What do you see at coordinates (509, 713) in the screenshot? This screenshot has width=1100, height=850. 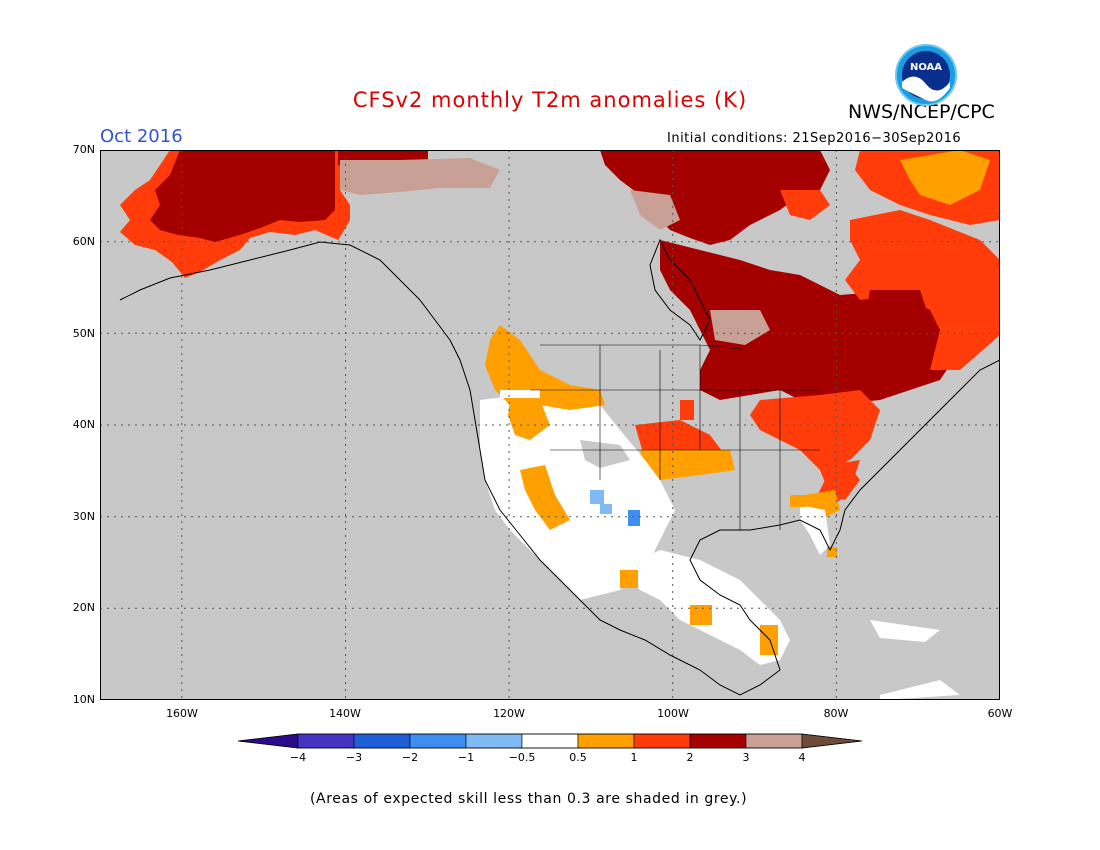 I see `lon-label-120w: 120W` at bounding box center [509, 713].